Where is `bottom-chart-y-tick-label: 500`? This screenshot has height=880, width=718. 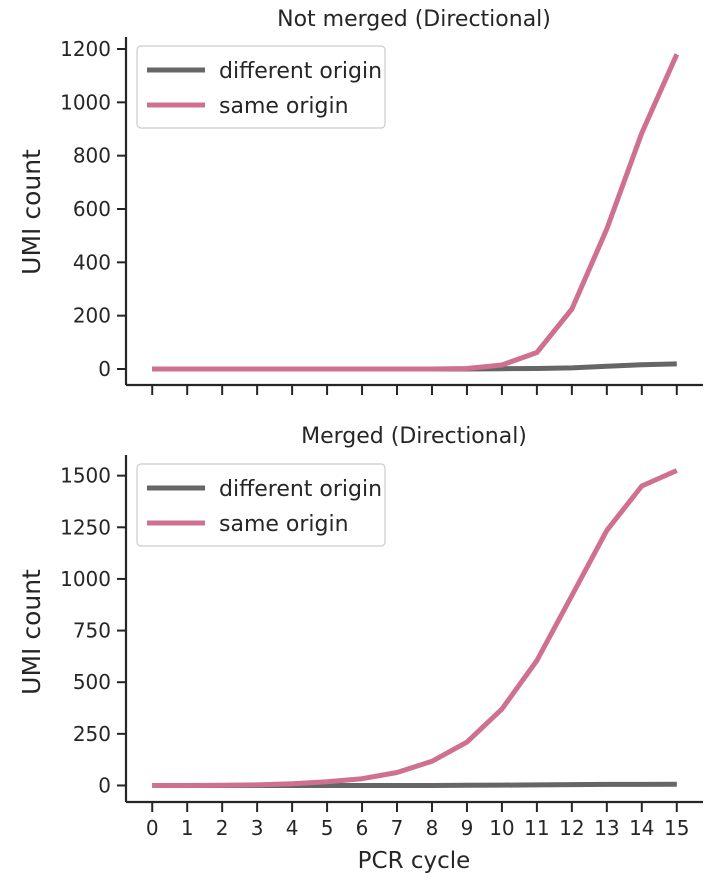 bottom-chart-y-tick-label: 500 is located at coordinates (92, 682).